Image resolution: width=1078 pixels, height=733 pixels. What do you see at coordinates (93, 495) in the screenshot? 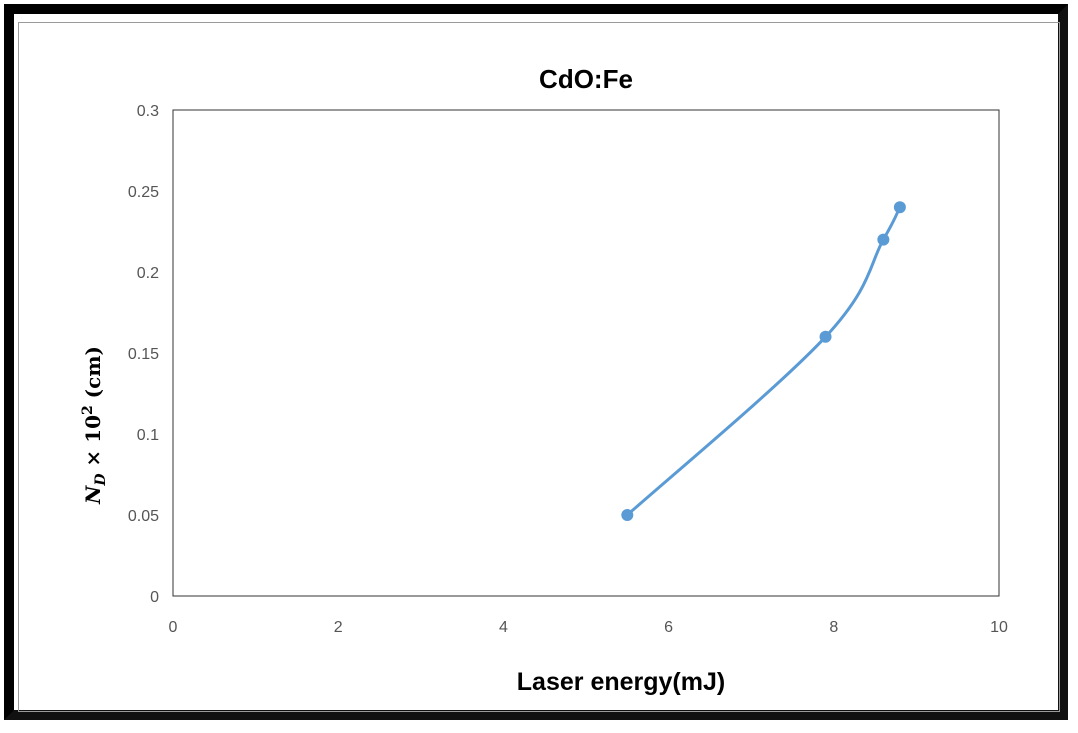
I see `y-axis-label-main: N` at bounding box center [93, 495].